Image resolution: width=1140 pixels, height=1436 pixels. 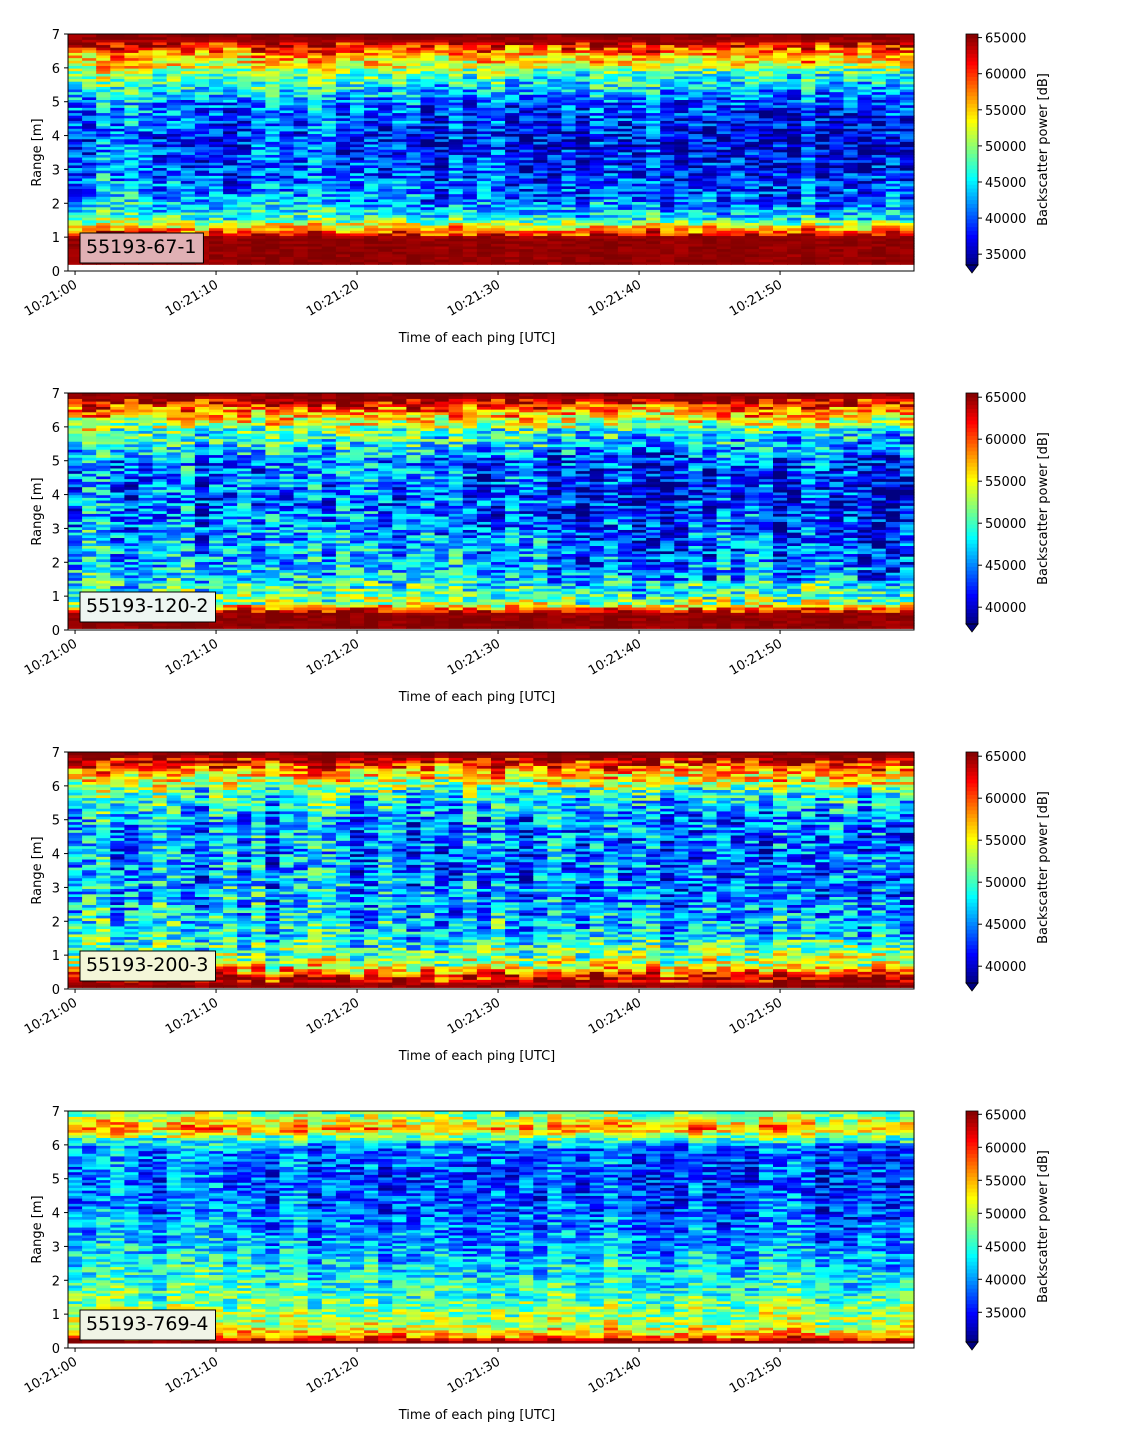 I want to click on heatmap-cells, so click(x=491, y=149).